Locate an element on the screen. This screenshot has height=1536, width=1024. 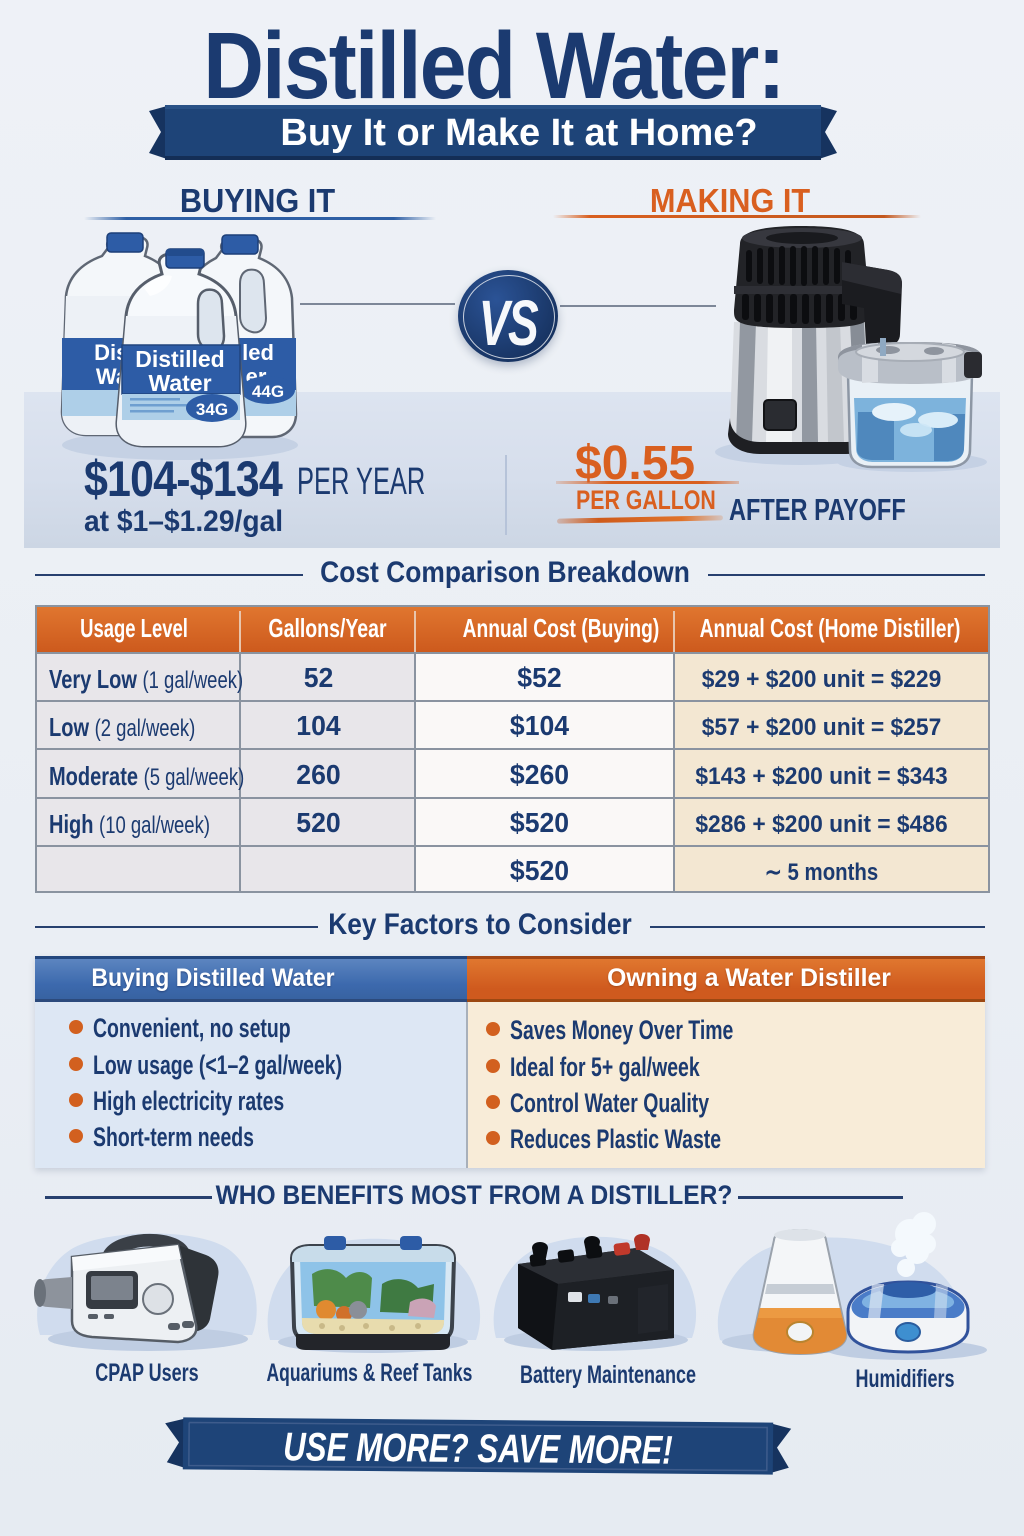
svg-text: 44G is located at coordinates (268, 391).